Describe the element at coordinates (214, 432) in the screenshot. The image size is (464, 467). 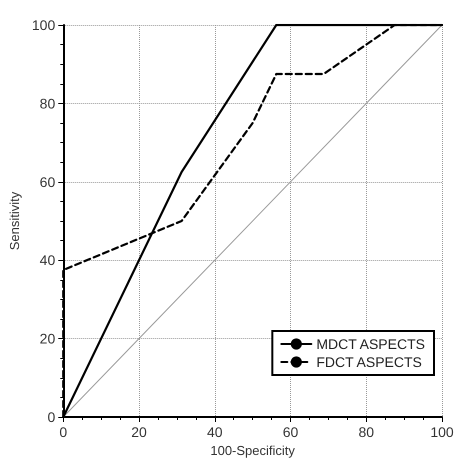
I see `x-tick-label: 40` at that location.